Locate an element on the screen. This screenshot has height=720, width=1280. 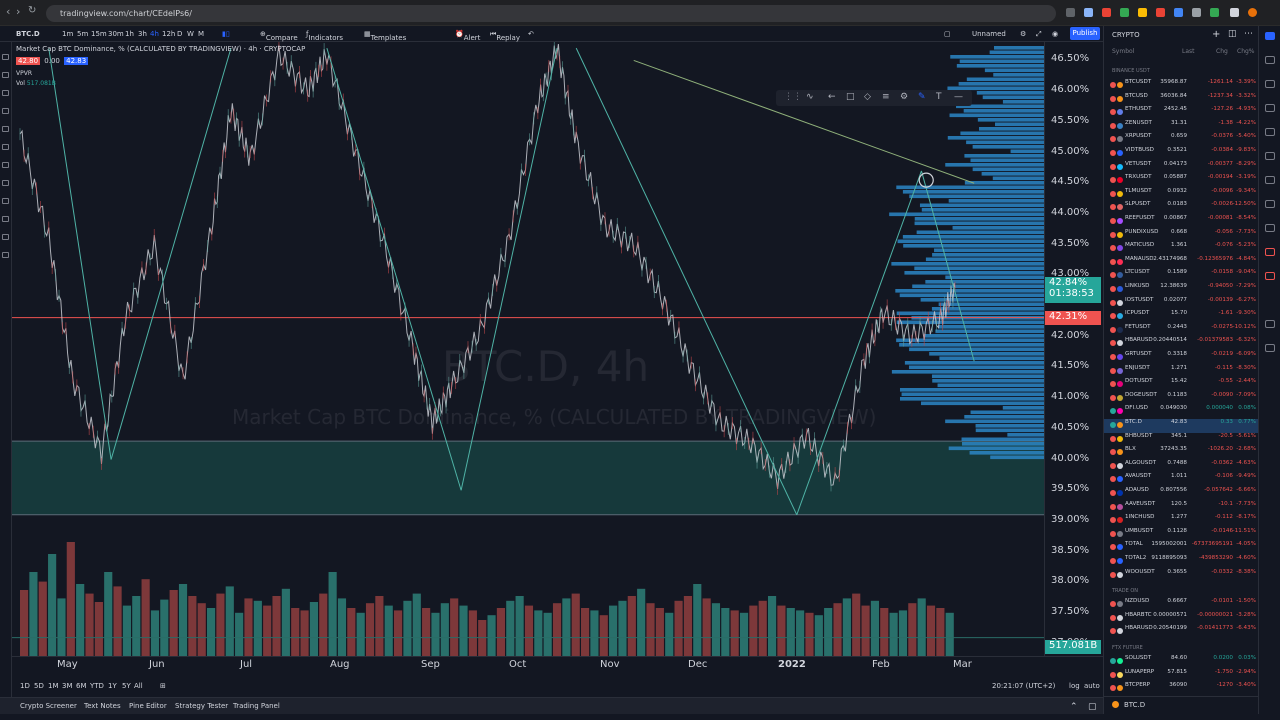
alerts-icon is located at coordinates (1270, 60).